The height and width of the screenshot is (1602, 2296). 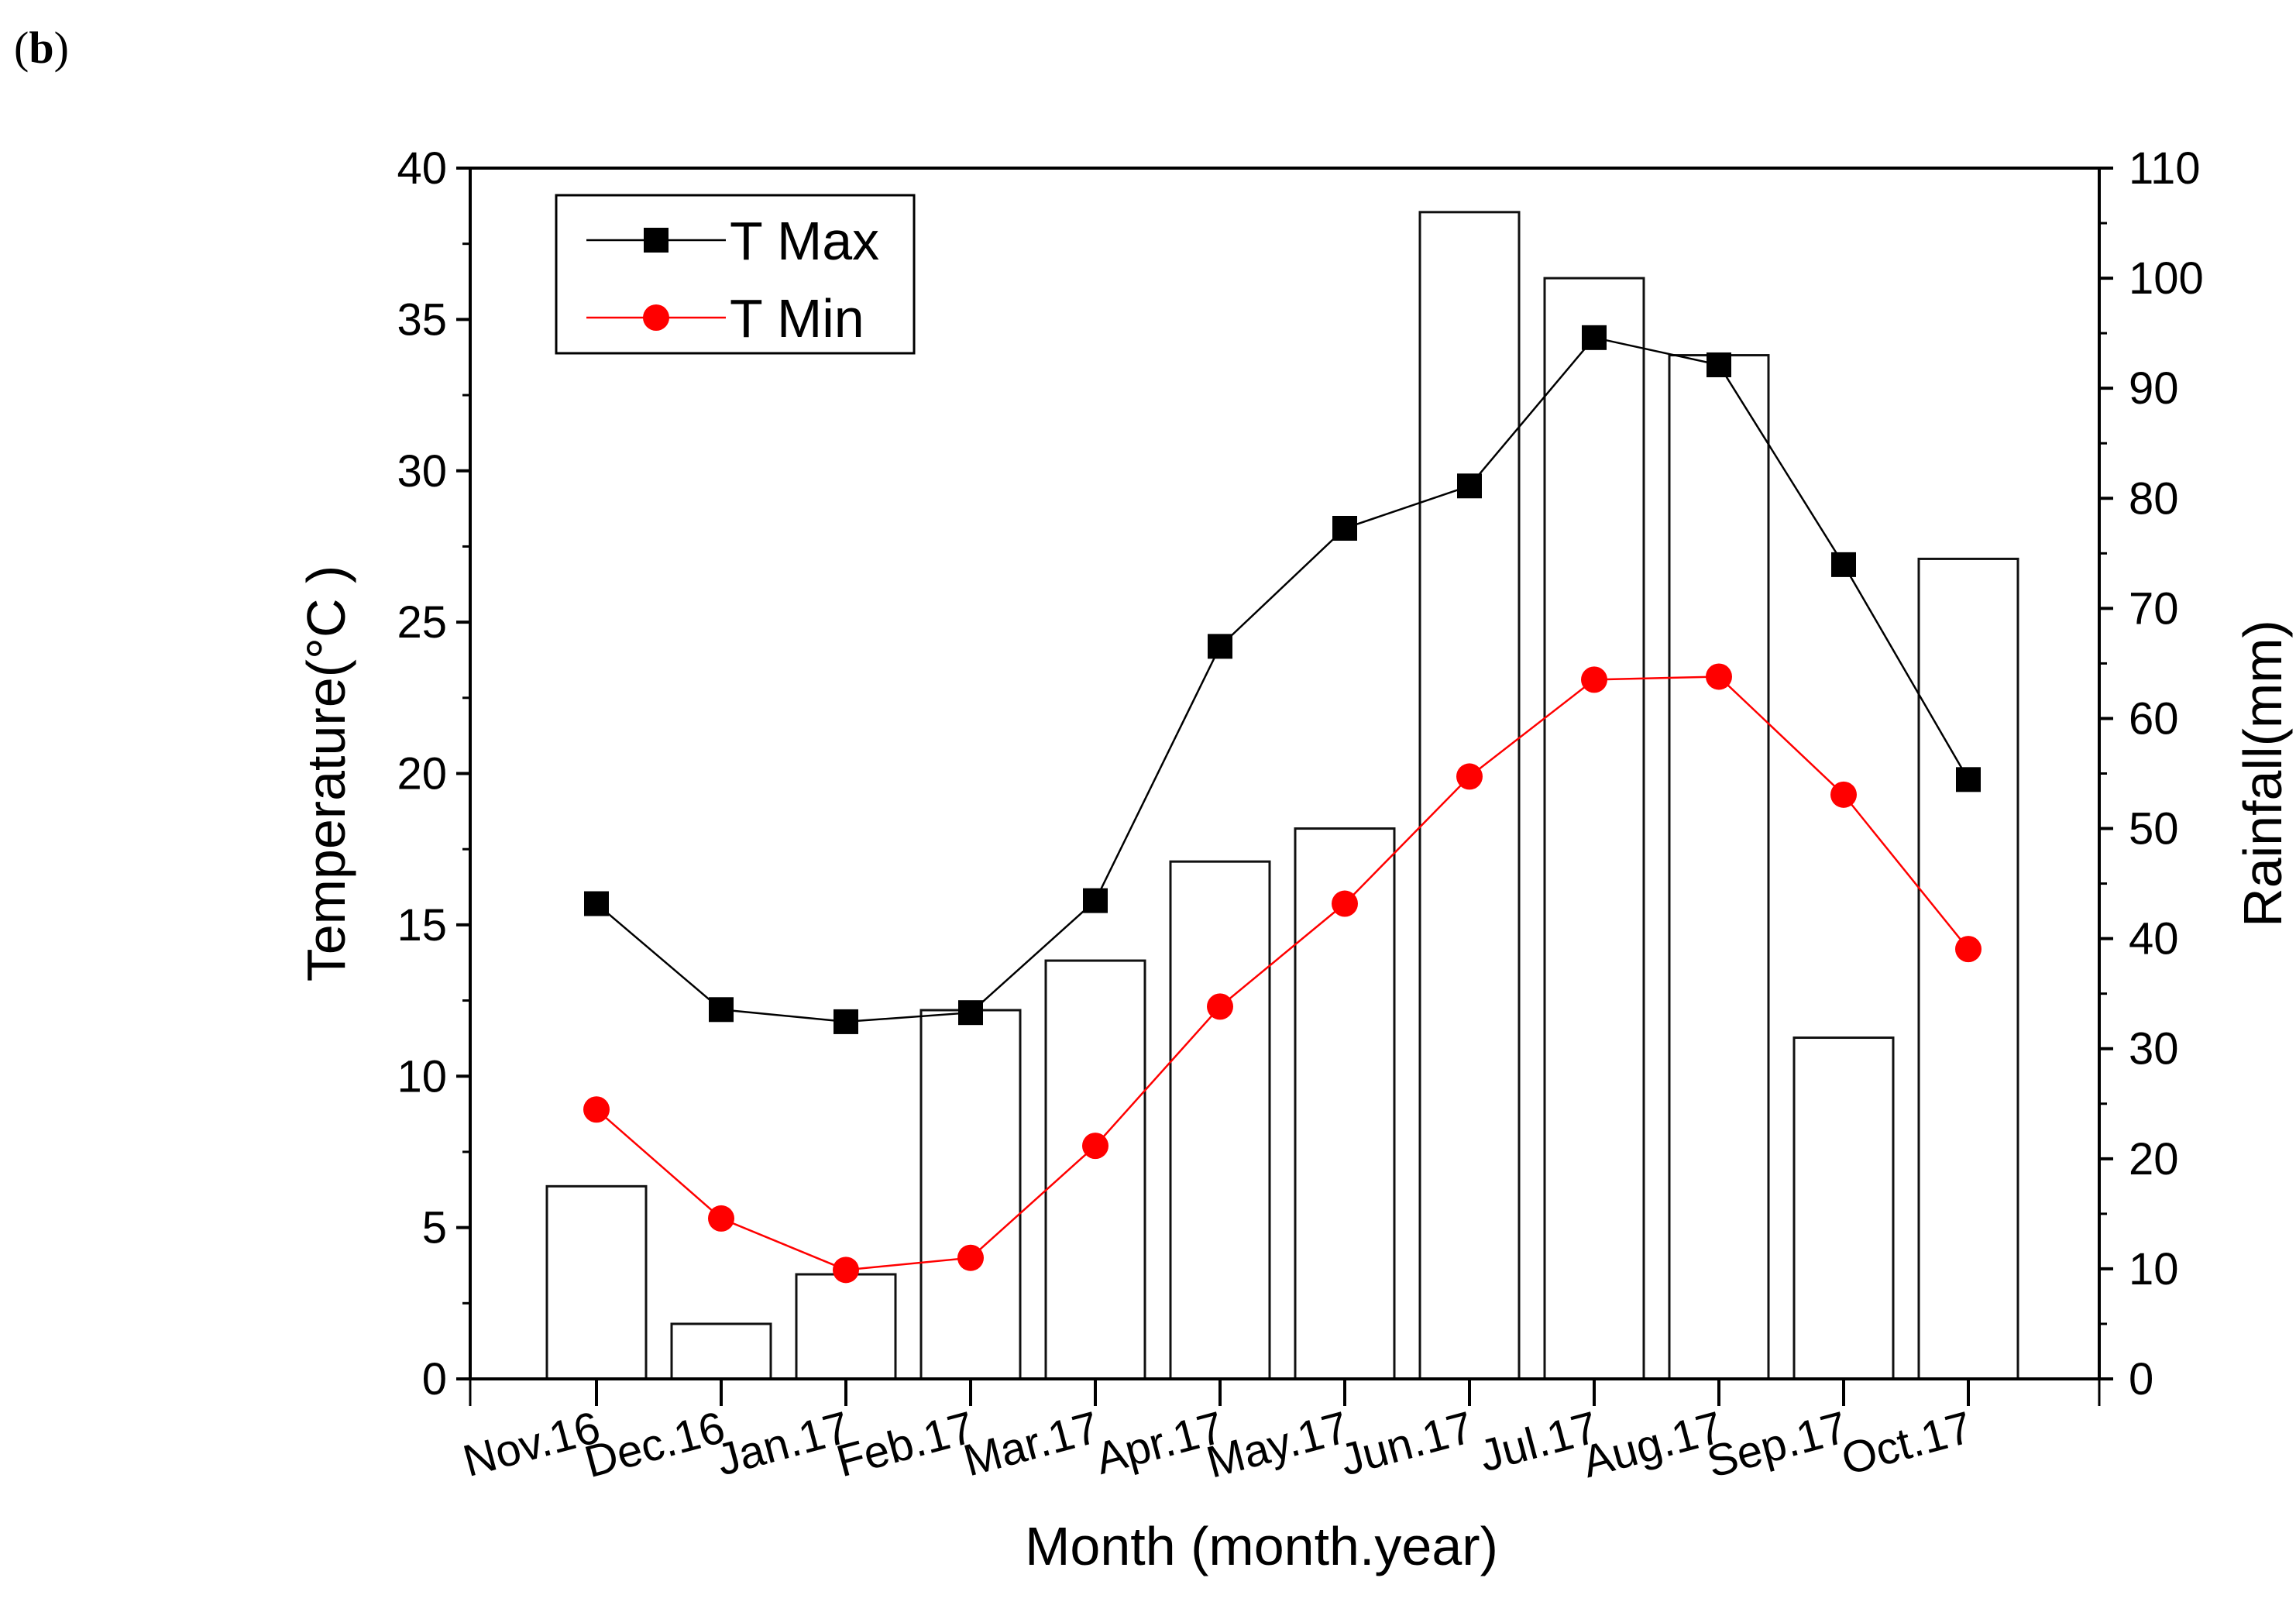 What do you see at coordinates (1907, 1443) in the screenshot?
I see `x-axis-tick-label: Oct.17` at bounding box center [1907, 1443].